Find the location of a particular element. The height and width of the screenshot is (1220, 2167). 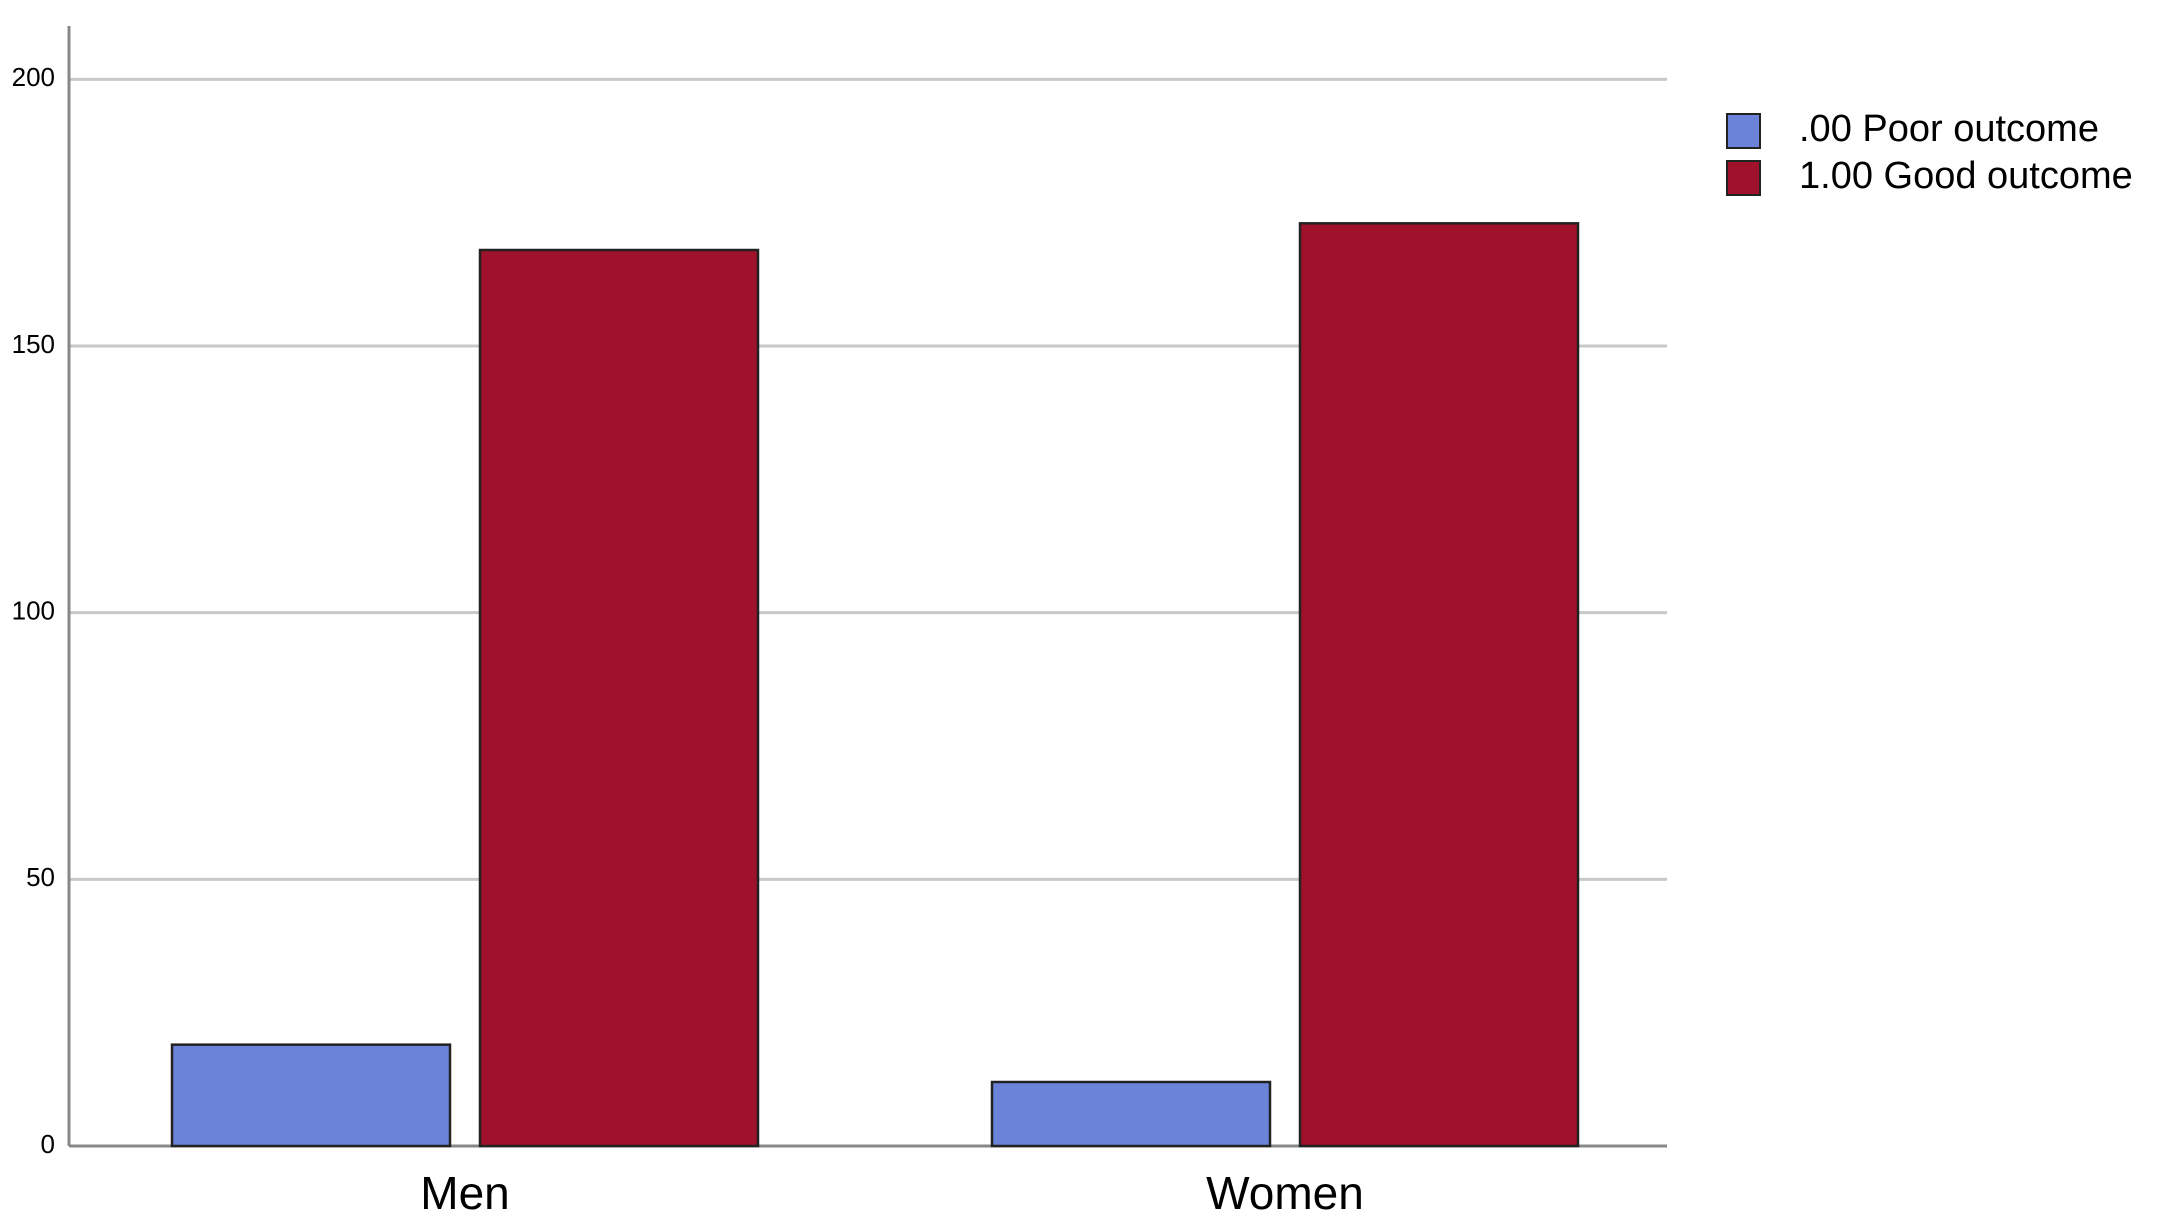

legend-label: .00 Poor outcome is located at coordinates (1949, 129).